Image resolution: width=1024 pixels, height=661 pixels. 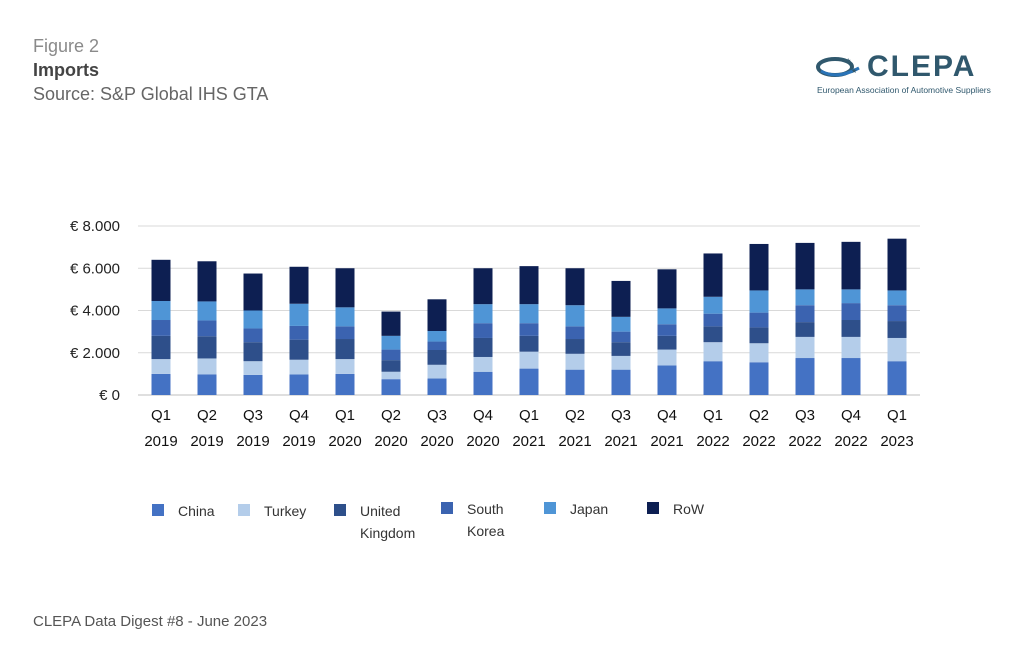 I want to click on y-tick-label: € 4.000, so click(x=95, y=311).